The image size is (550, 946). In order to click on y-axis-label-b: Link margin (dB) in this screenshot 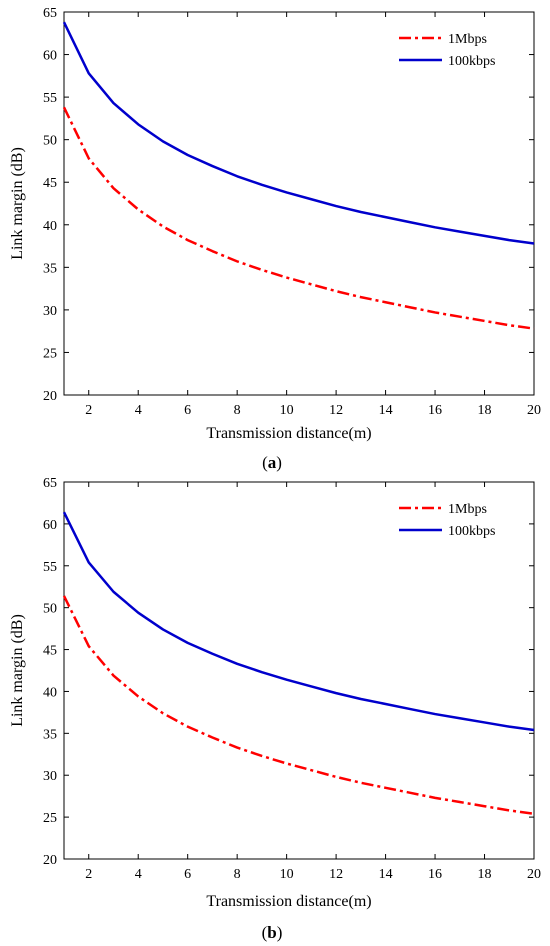, I will do `click(17, 670)`.